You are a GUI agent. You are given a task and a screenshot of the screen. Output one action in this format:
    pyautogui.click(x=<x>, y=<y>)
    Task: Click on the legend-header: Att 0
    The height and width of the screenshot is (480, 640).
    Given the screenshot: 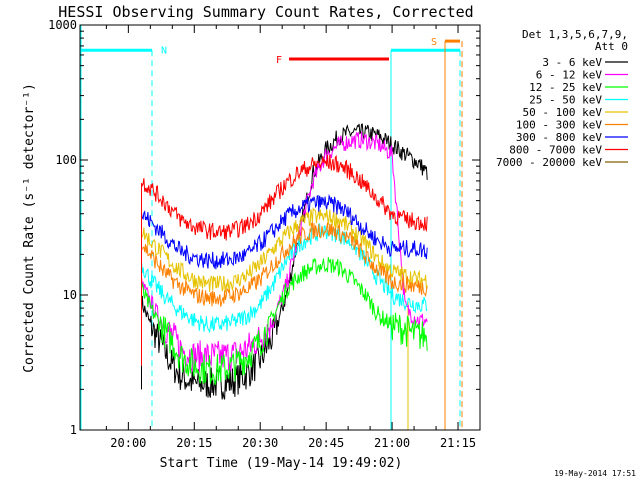 What is the action you would take?
    pyautogui.click(x=611, y=46)
    